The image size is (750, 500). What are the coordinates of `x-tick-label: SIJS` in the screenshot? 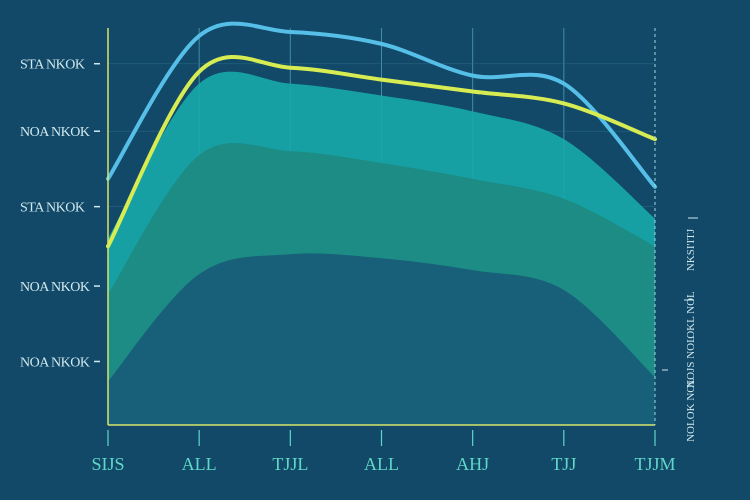 It's located at (107, 464).